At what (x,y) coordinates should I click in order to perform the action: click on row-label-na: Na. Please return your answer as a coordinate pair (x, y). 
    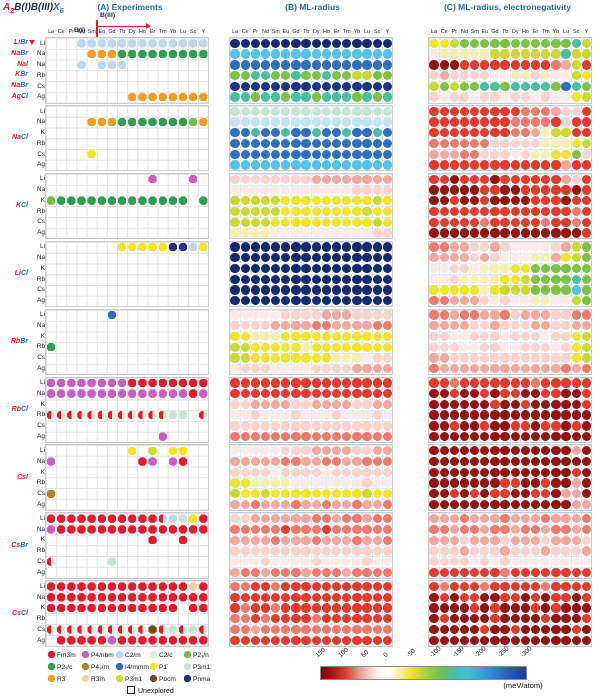
    Looking at the image, I should click on (40, 393).